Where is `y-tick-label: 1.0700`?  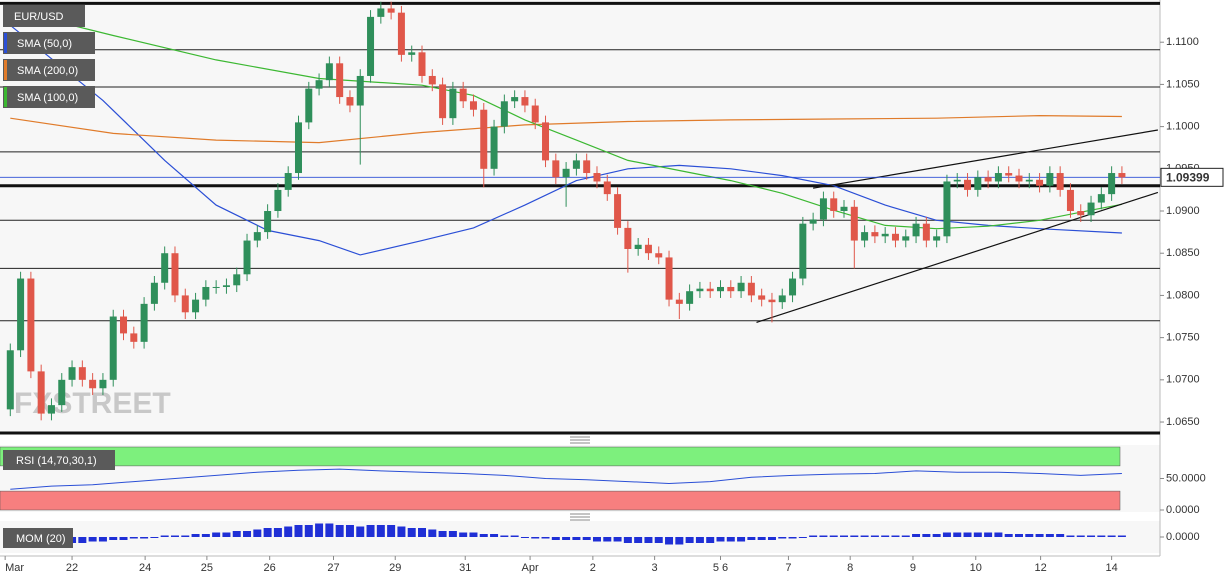 y-tick-label: 1.0700 is located at coordinates (1183, 380).